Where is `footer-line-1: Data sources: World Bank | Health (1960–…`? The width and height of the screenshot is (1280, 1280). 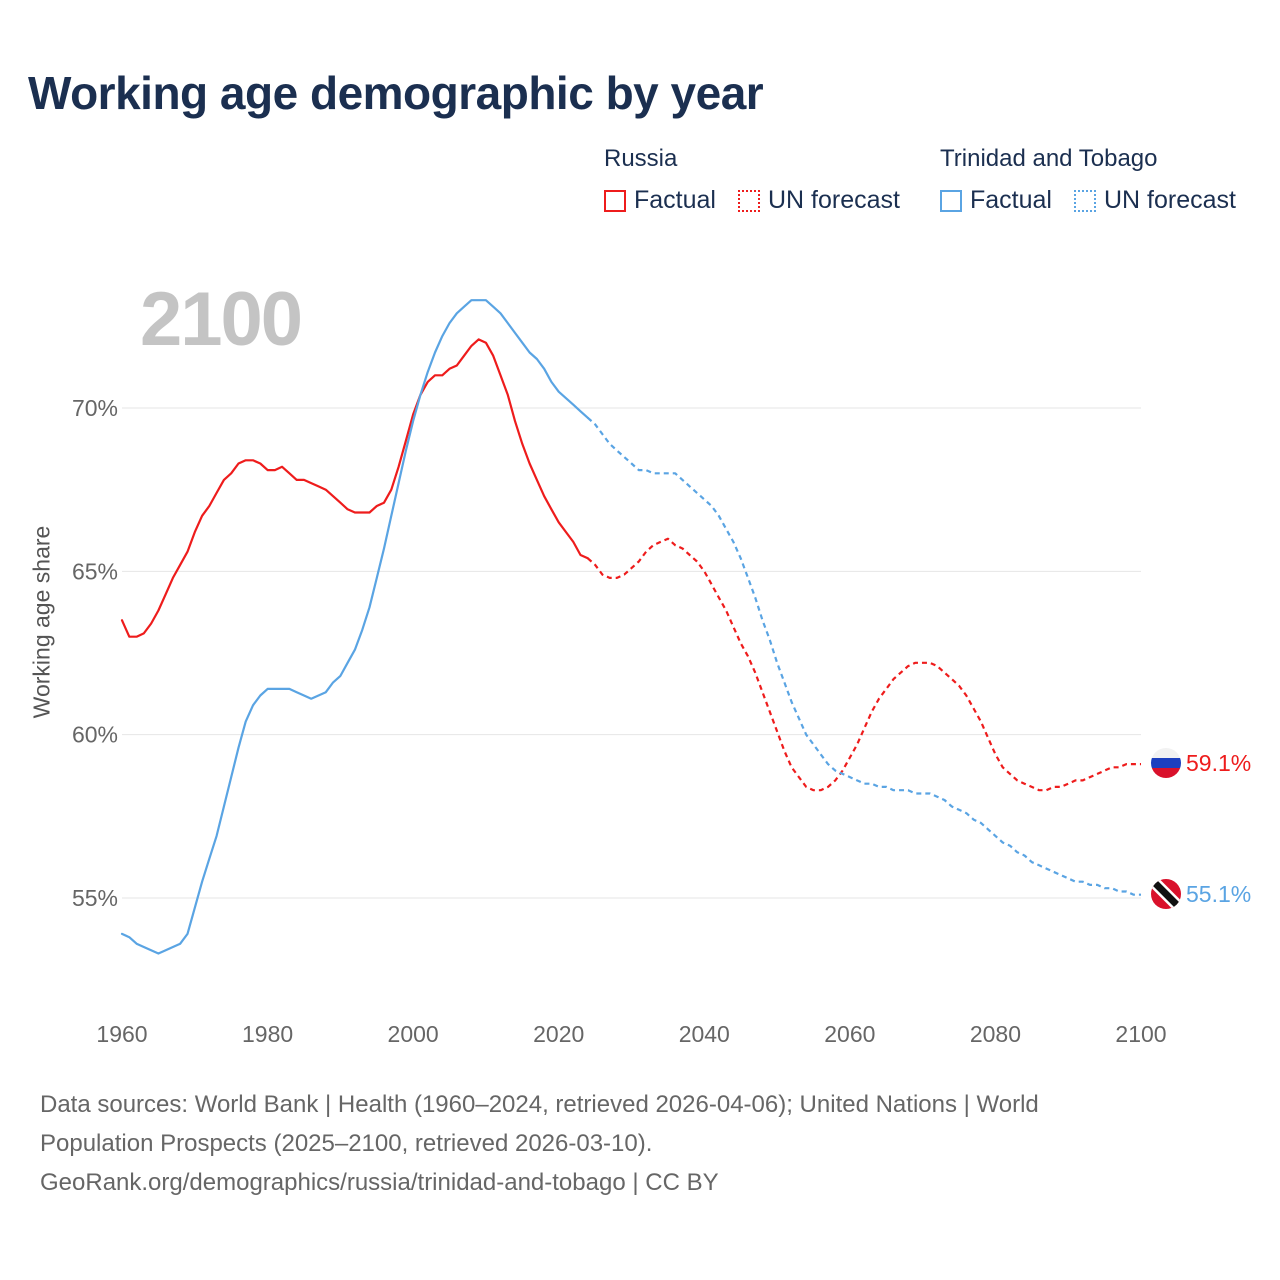
footer-line-1: Data sources: World Bank | Health (1960–… is located at coordinates (539, 1104).